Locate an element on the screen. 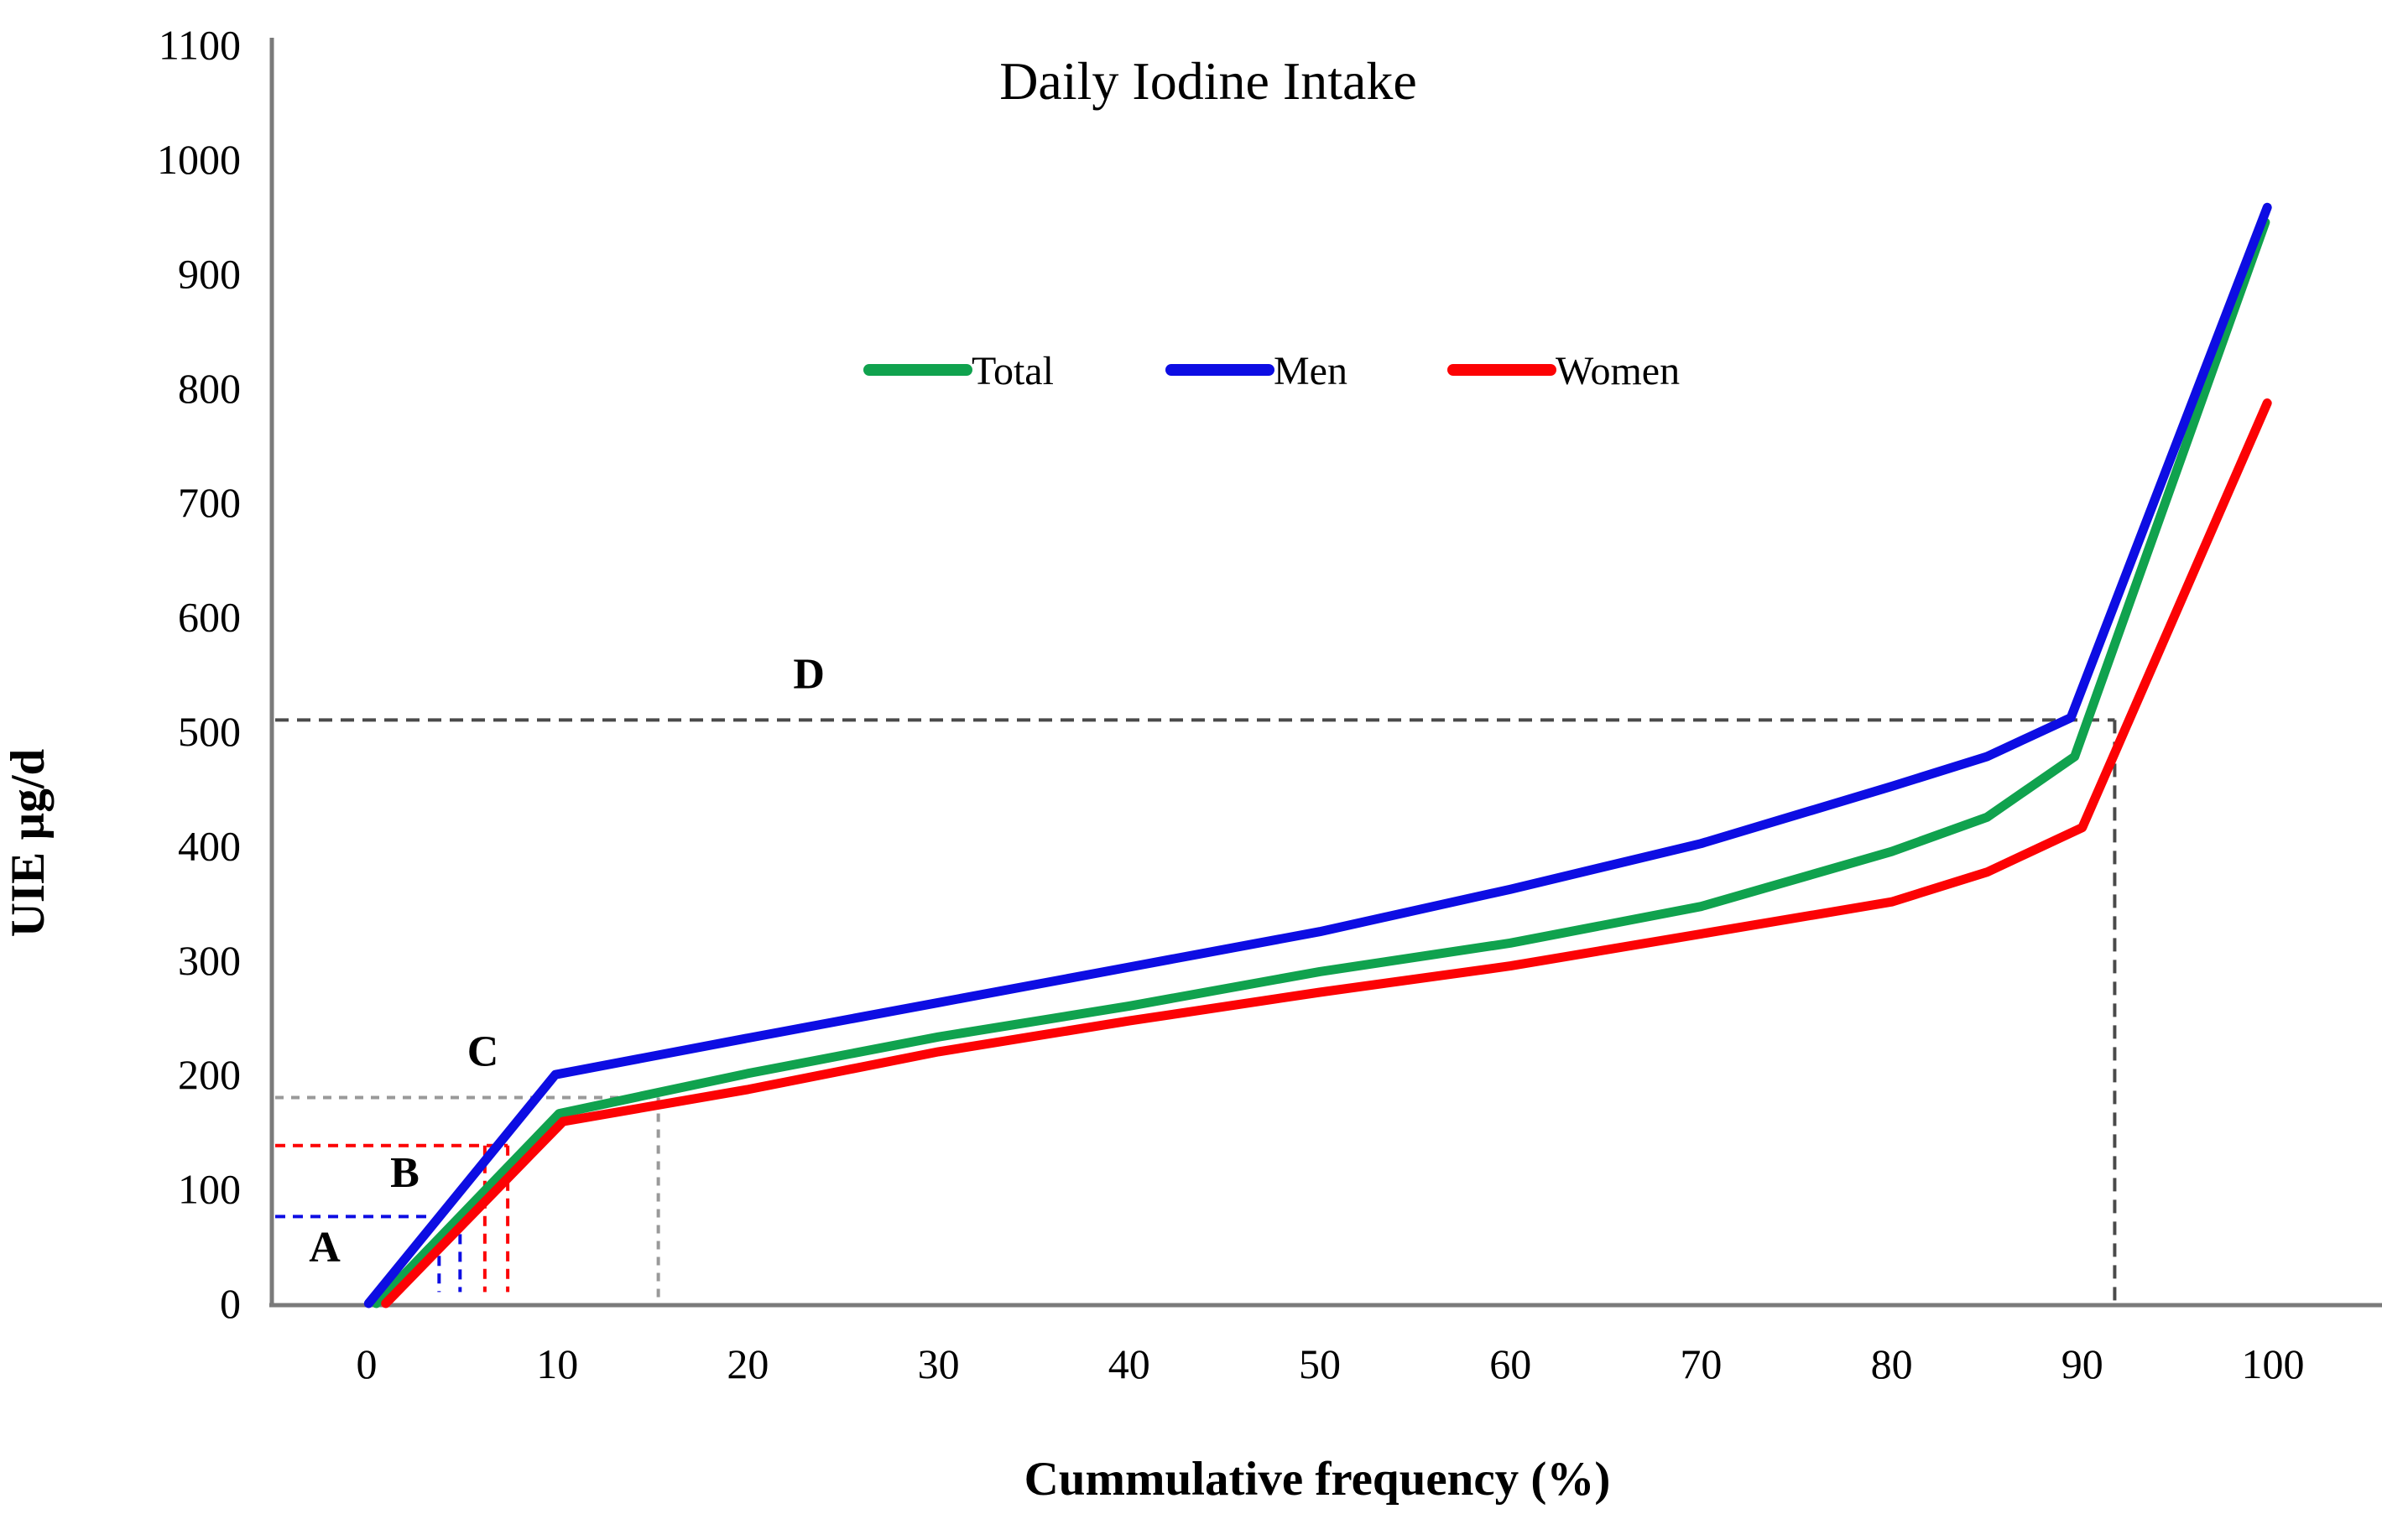 Image resolution: width=2382 pixels, height=1540 pixels. annotation-letters-layer: A B C D is located at coordinates (567, 960).